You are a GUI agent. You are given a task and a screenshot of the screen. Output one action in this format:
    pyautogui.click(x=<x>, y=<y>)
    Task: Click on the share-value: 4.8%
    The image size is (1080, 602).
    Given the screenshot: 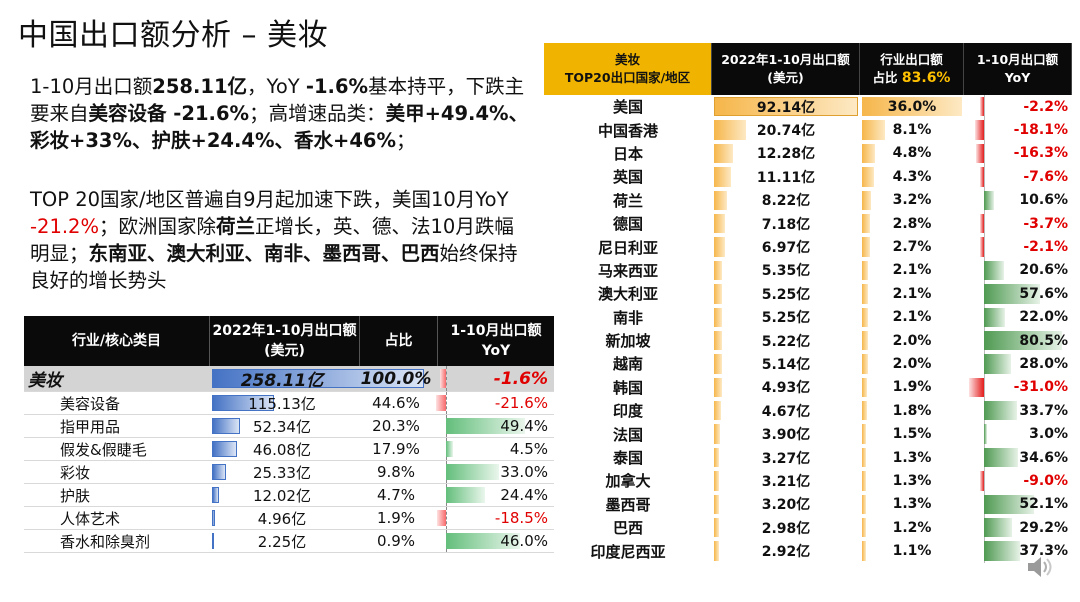 What is the action you would take?
    pyautogui.click(x=912, y=153)
    